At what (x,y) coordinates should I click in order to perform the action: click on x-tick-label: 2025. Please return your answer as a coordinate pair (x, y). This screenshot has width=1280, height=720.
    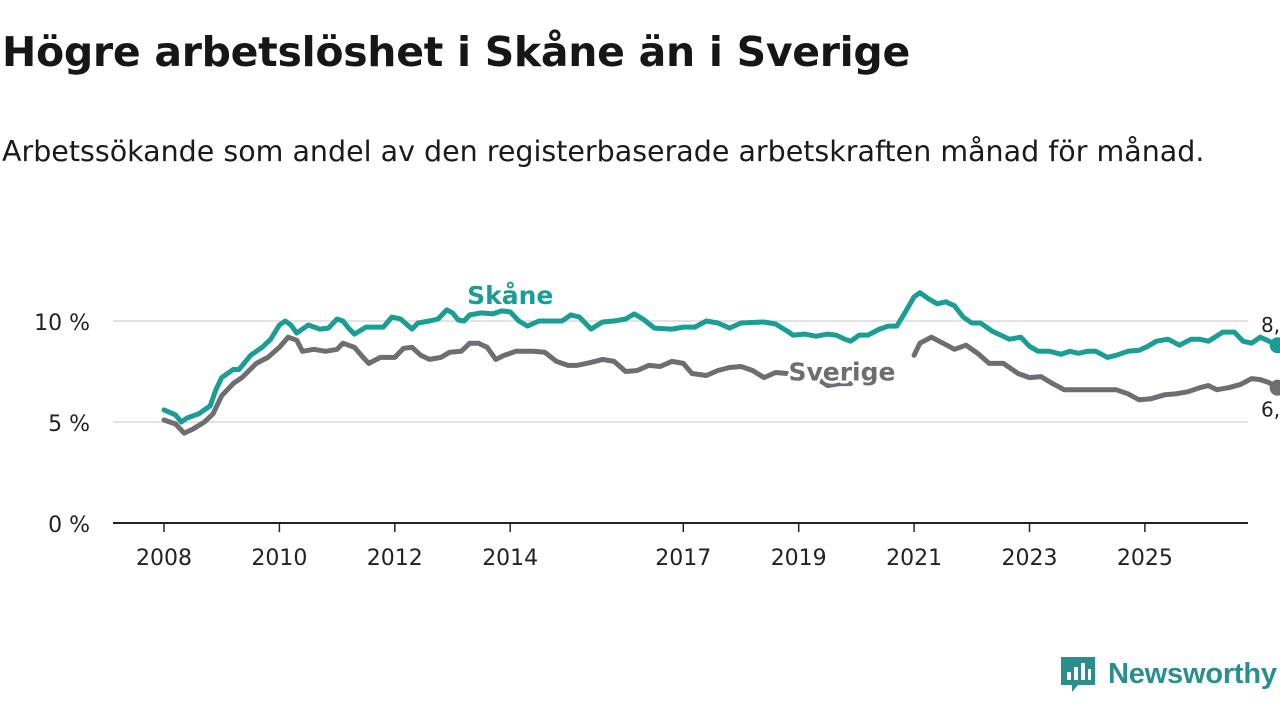
    Looking at the image, I should click on (1145, 558).